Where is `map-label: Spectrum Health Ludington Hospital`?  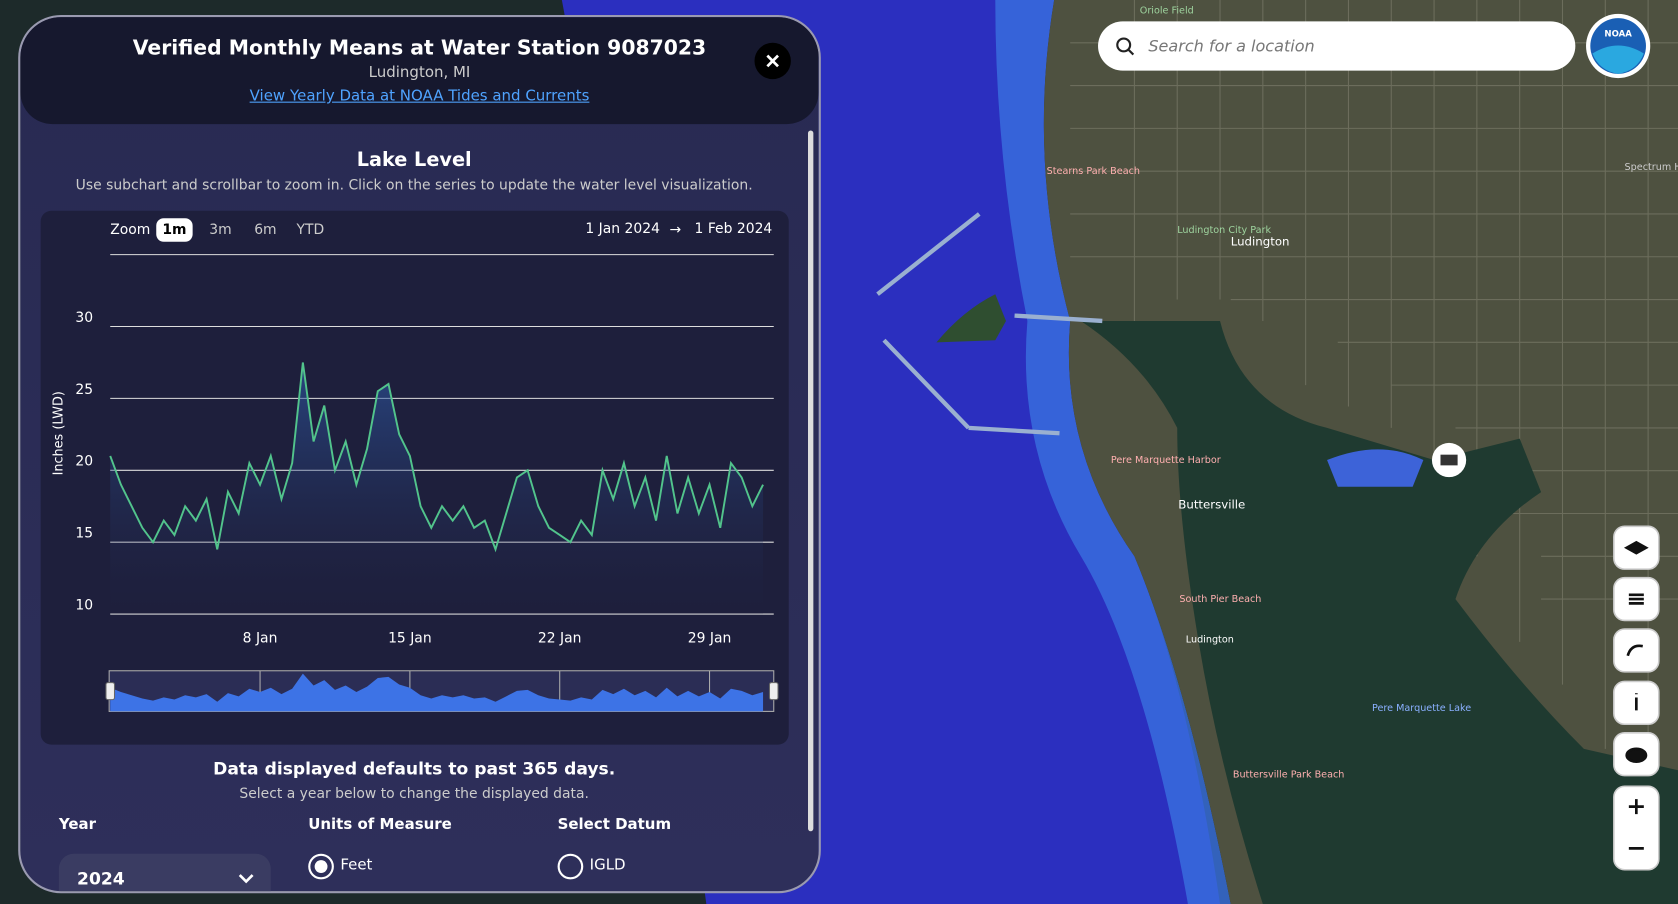 map-label: Spectrum Health Ludington Hospital is located at coordinates (1651, 167).